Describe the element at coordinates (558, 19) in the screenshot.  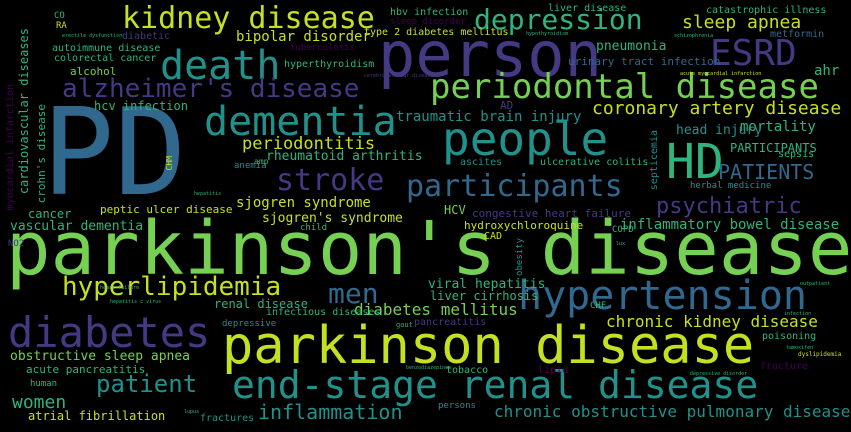
I see `word-depression: depression` at that location.